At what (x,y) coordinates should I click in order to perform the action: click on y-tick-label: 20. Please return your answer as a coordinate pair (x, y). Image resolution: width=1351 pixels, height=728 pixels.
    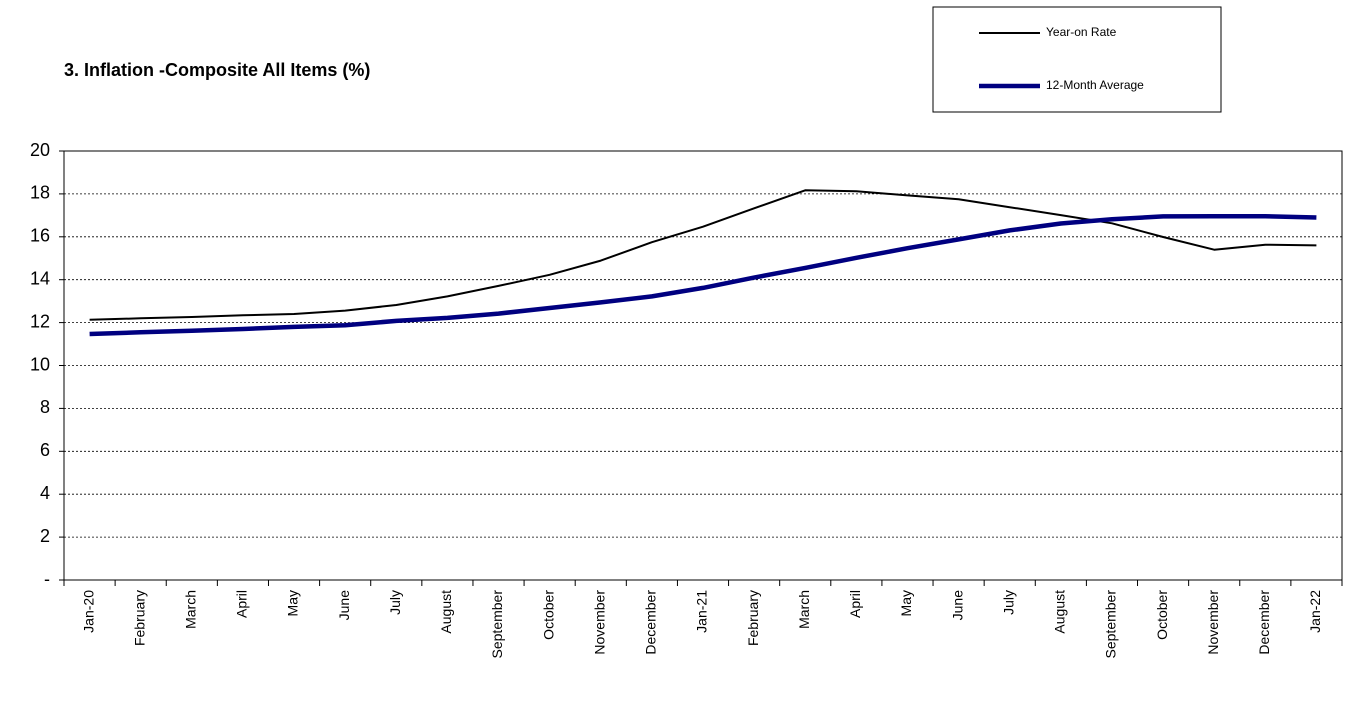
    Looking at the image, I should click on (40, 150).